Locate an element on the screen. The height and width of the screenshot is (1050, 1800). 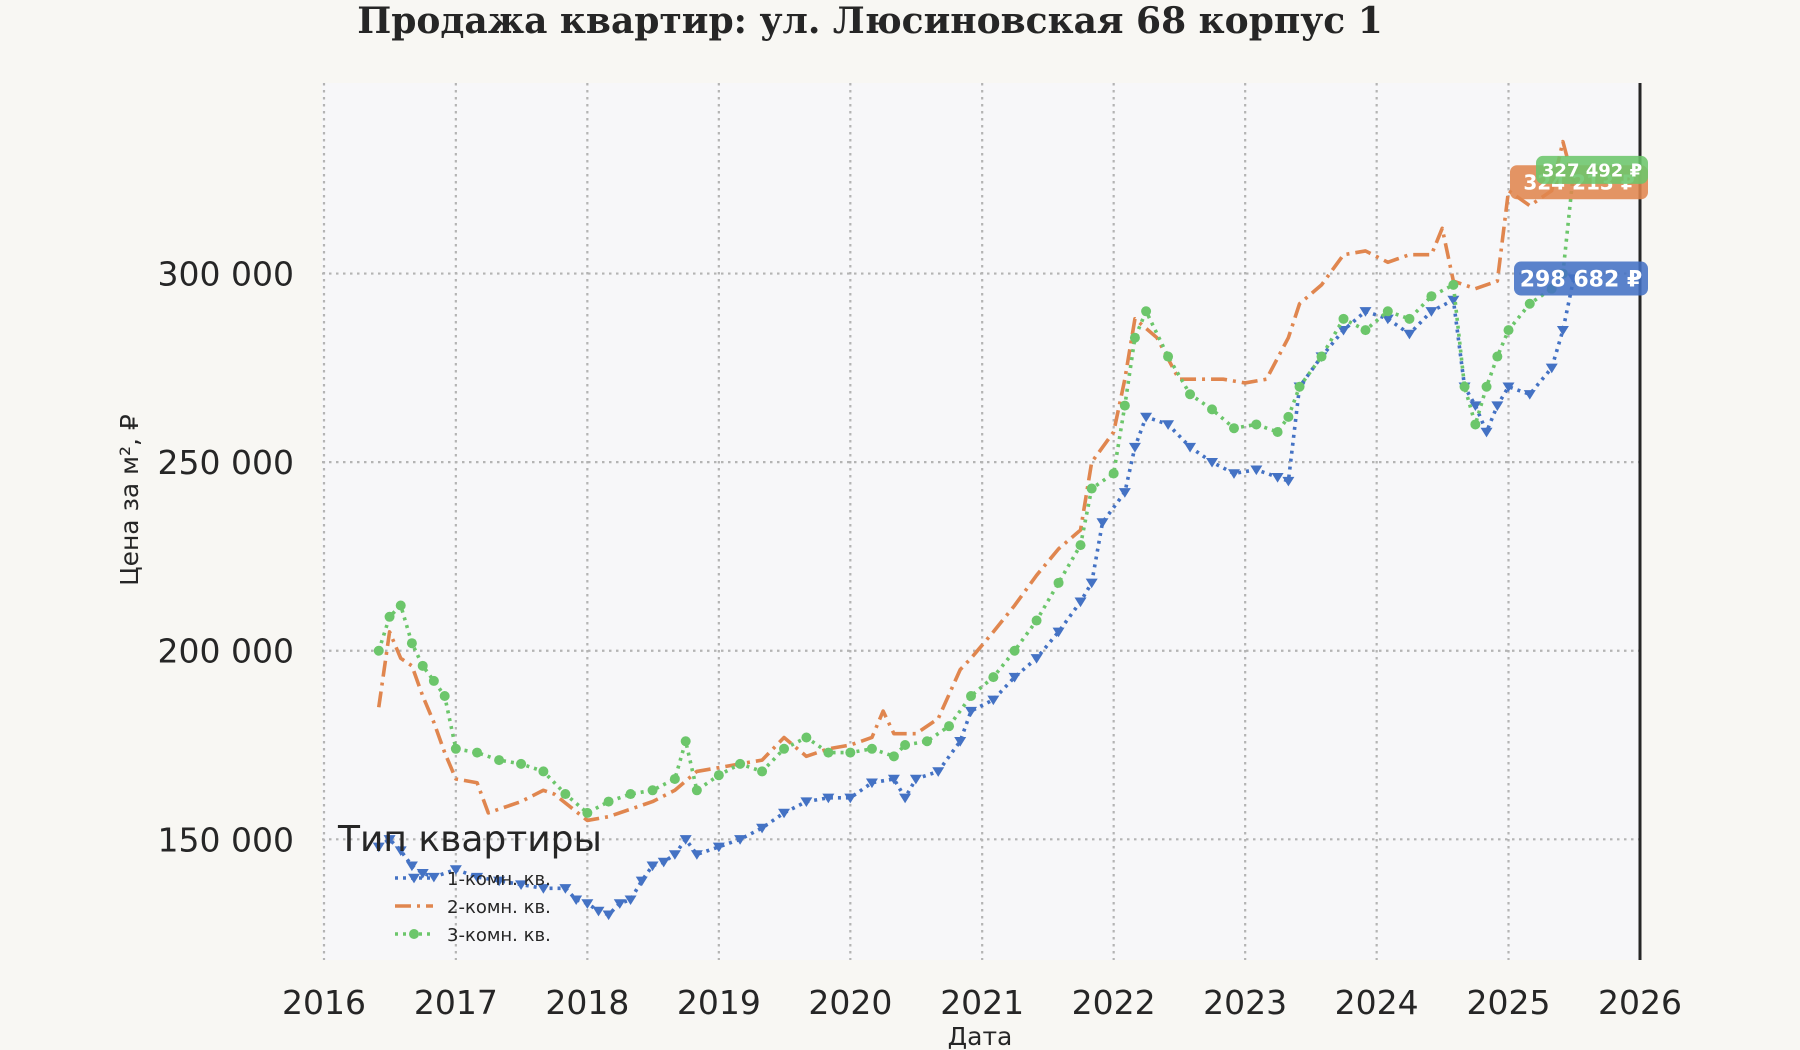
x-tick-label-2018: 2018 is located at coordinates (587, 1002).